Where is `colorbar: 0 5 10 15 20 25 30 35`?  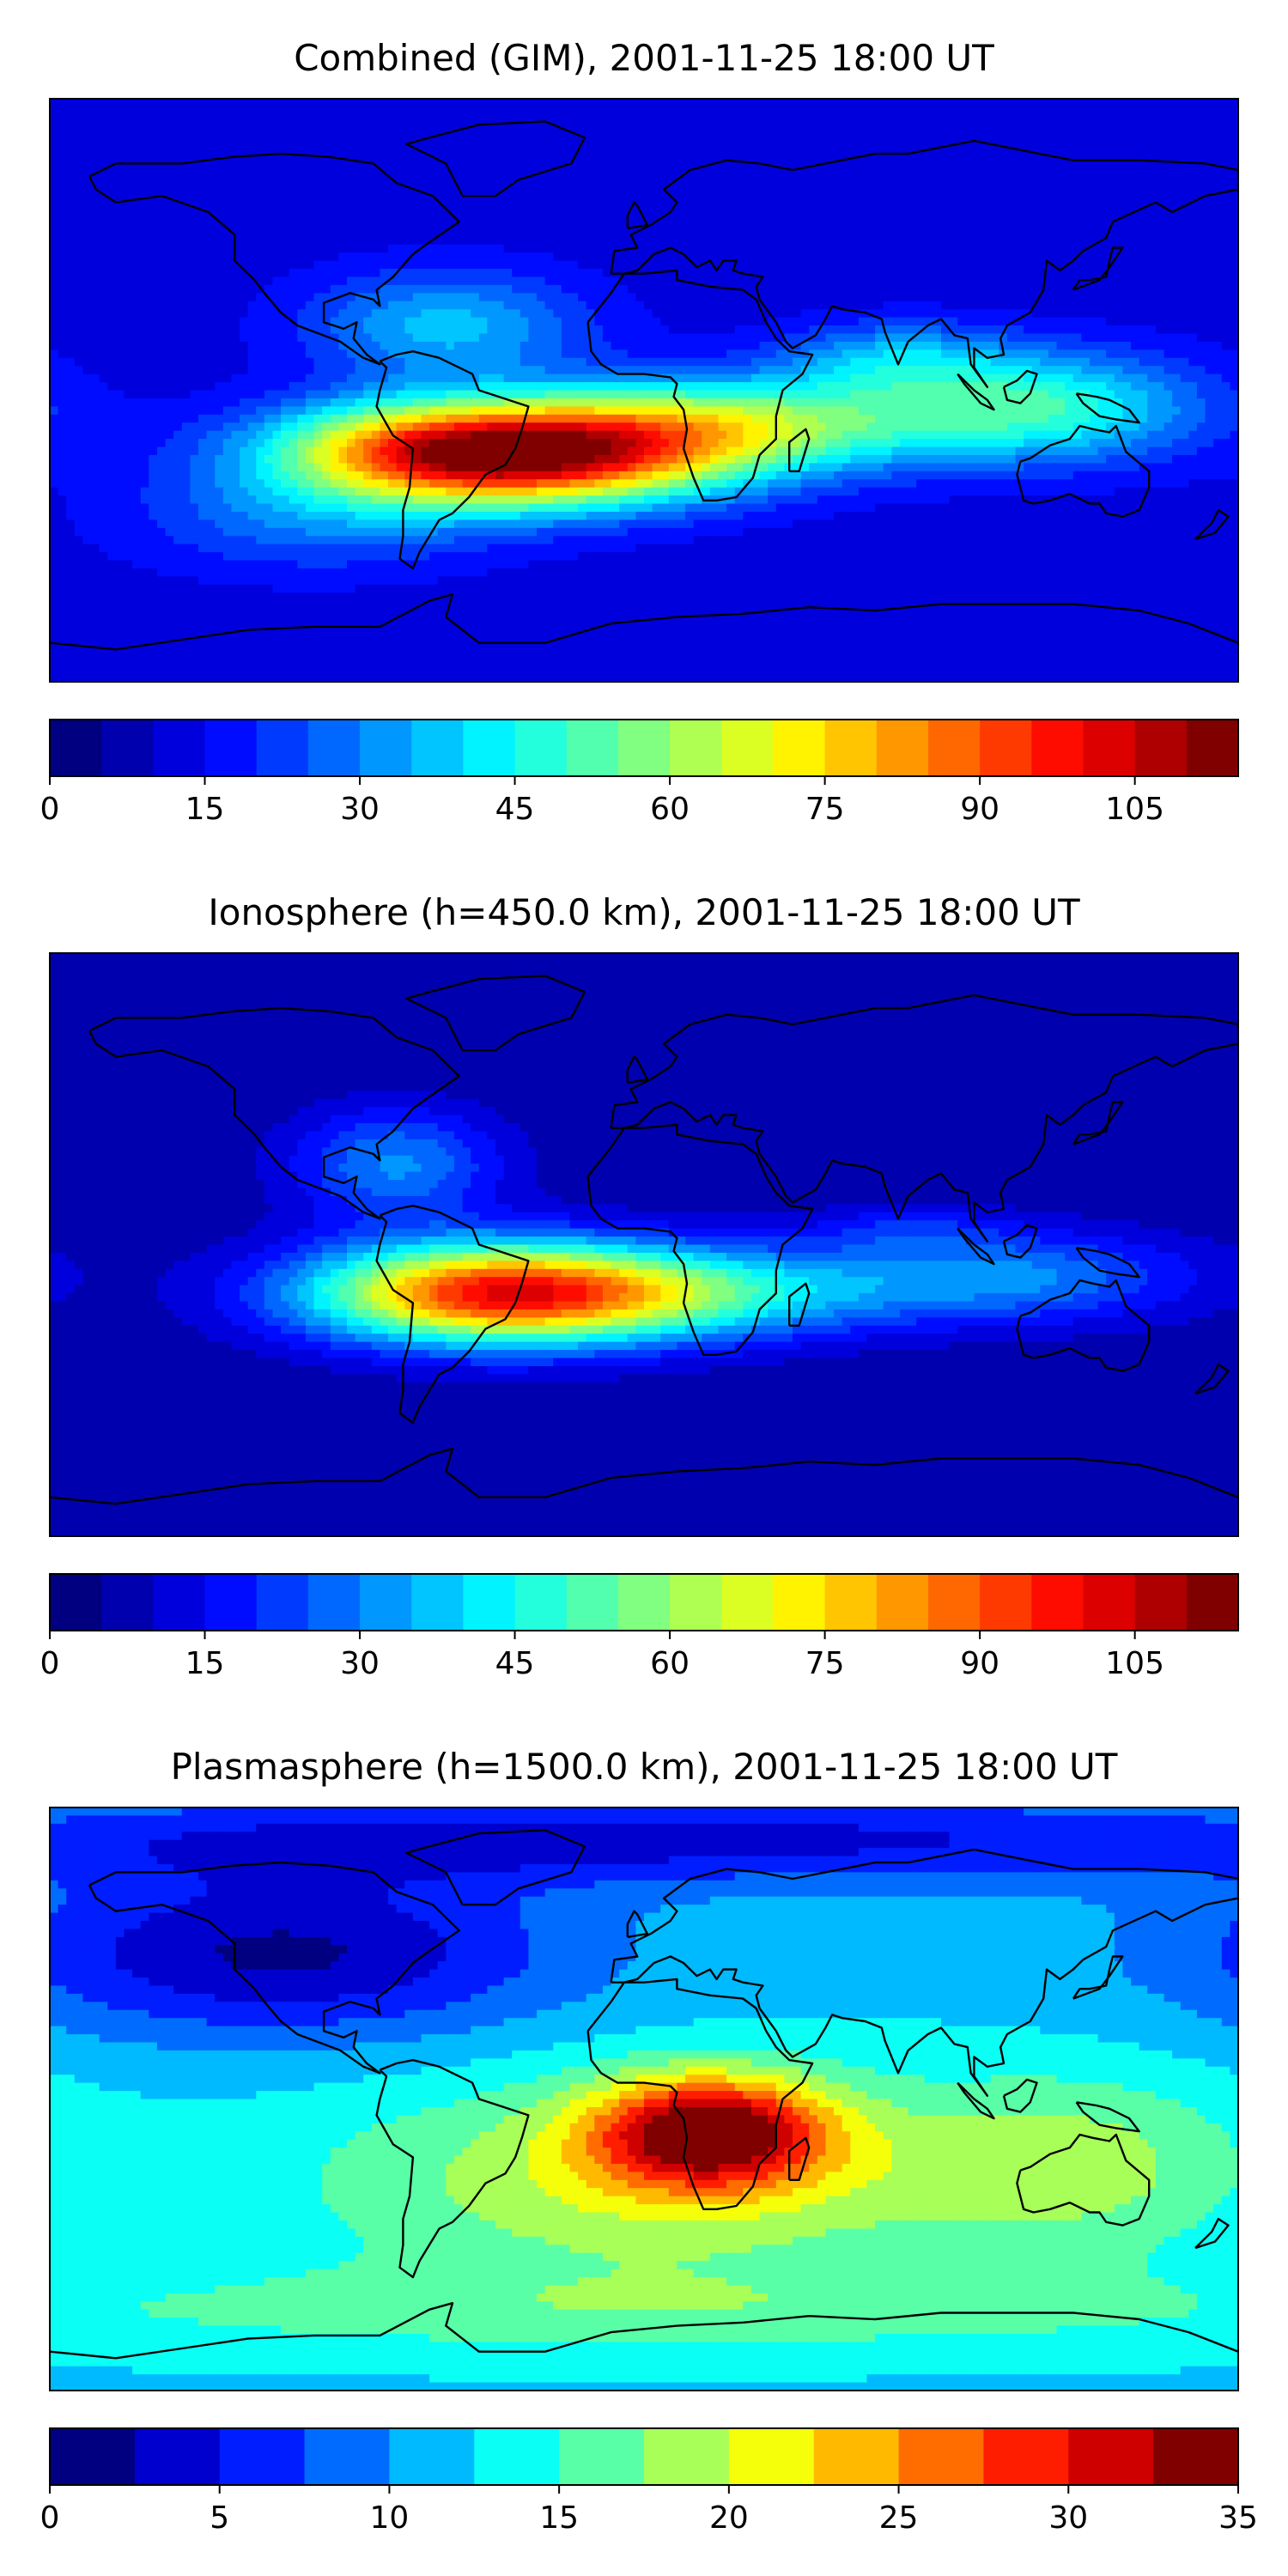 colorbar: 0 5 10 15 20 25 30 35 is located at coordinates (649, 2481).